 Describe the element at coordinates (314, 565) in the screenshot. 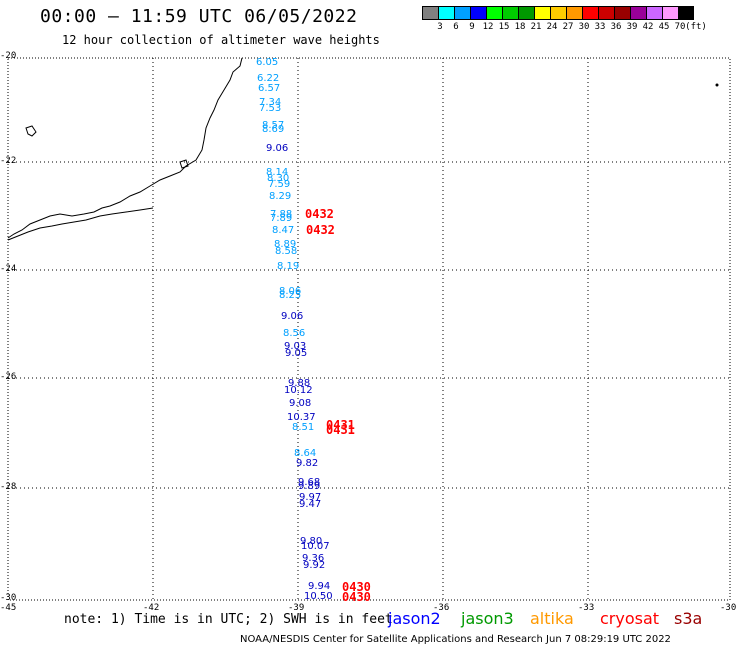

I see `wave-height-value: 9.92` at that location.